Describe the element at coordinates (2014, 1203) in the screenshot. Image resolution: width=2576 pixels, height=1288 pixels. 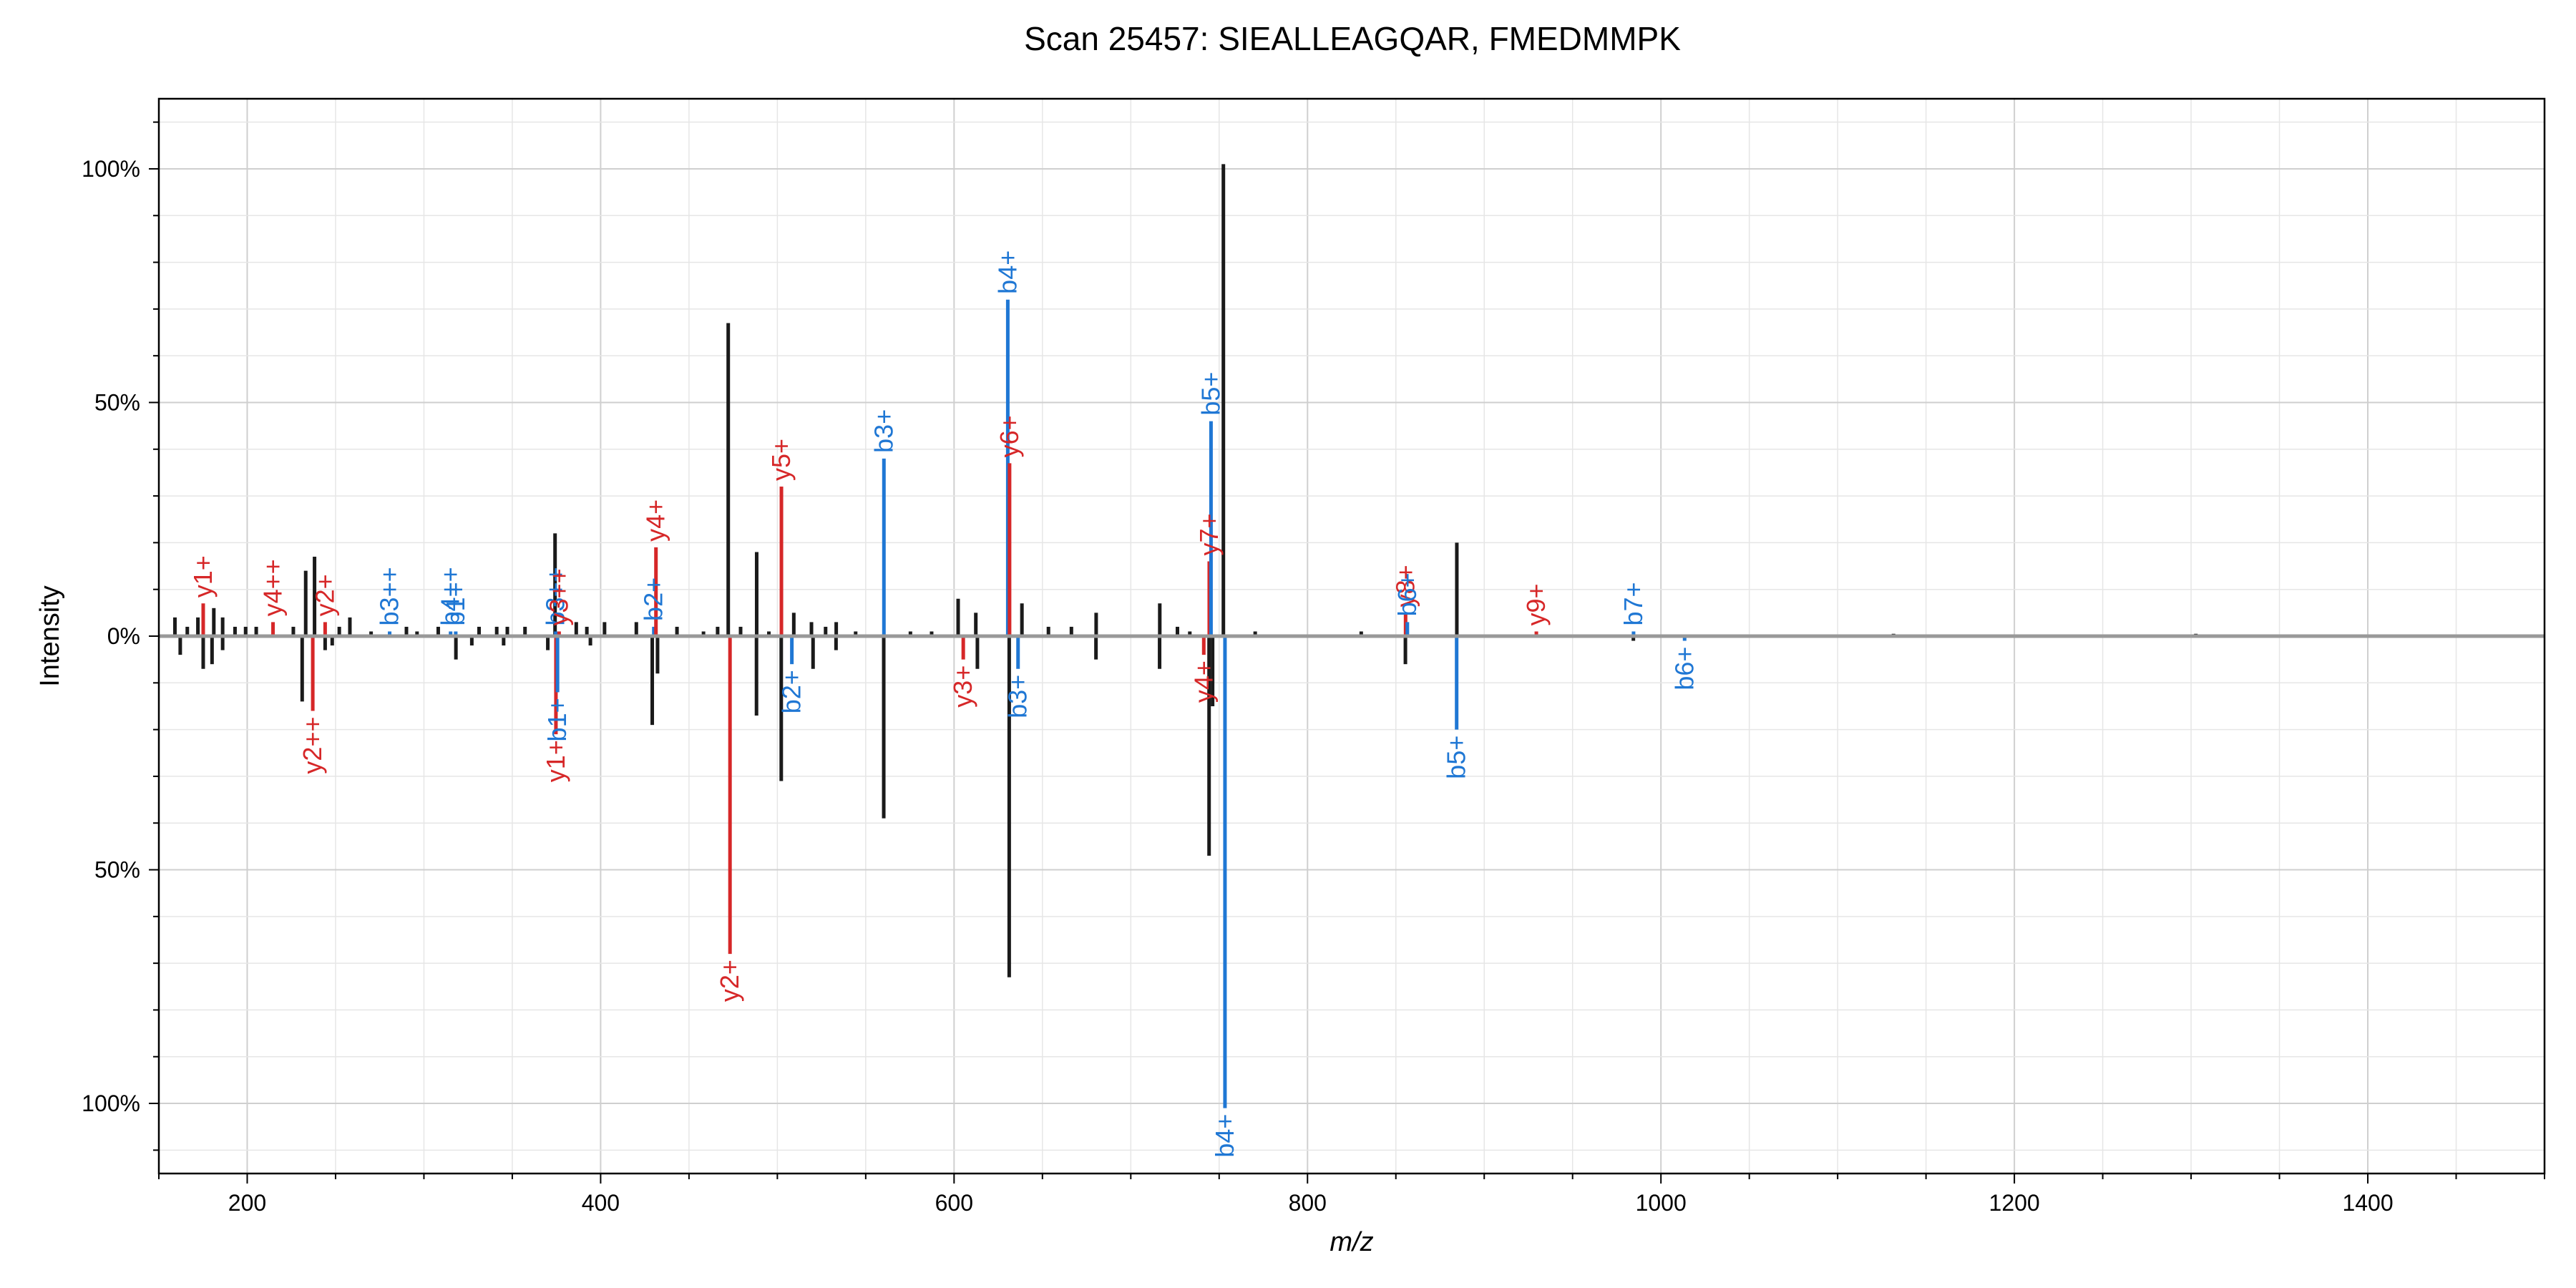
I see `x-tick-label: 1200` at that location.